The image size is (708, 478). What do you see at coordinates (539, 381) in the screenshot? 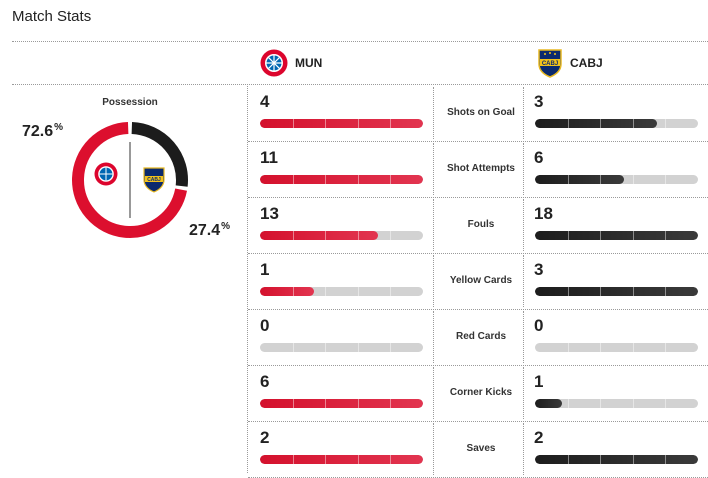
I see `away-stat-value: 1` at bounding box center [539, 381].